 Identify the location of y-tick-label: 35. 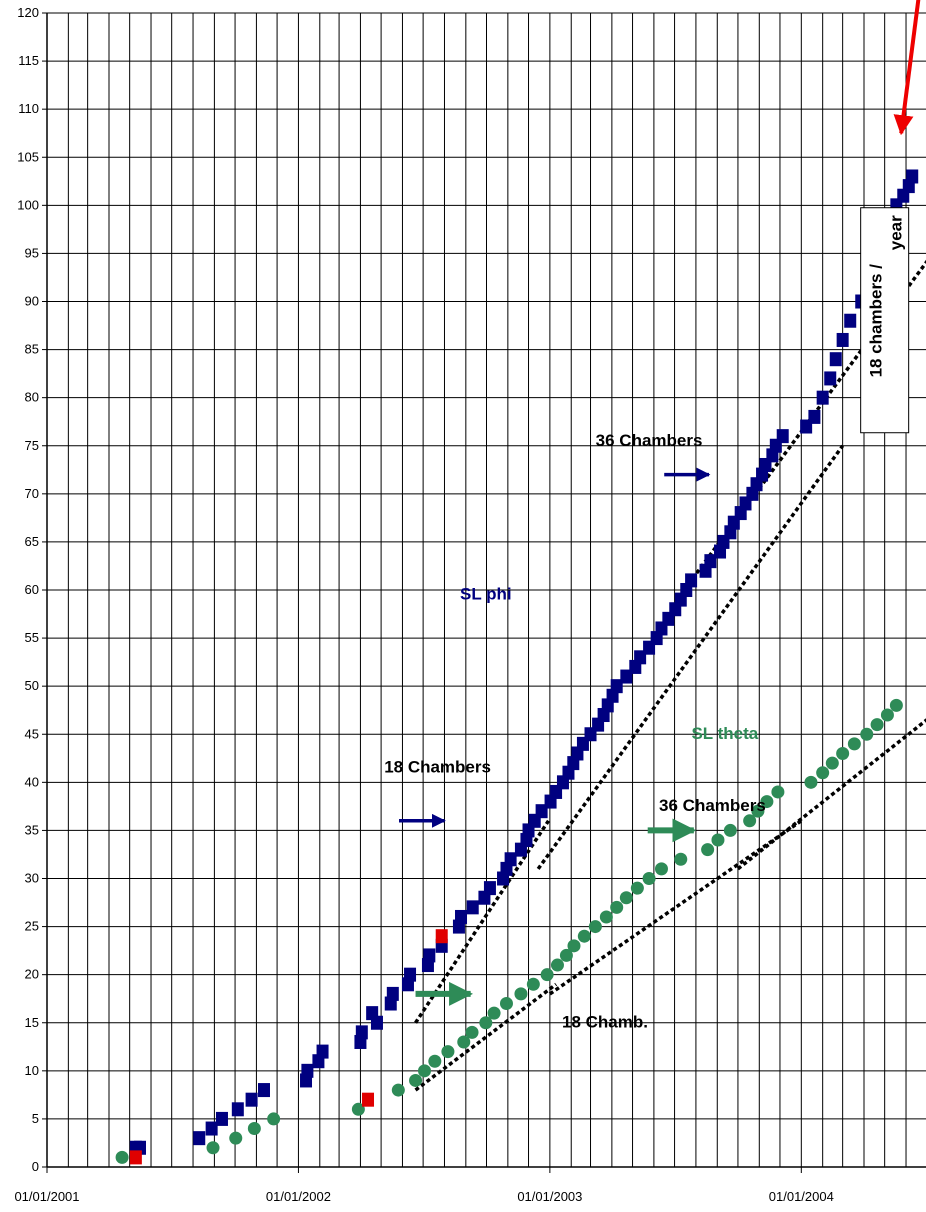
(32, 829).